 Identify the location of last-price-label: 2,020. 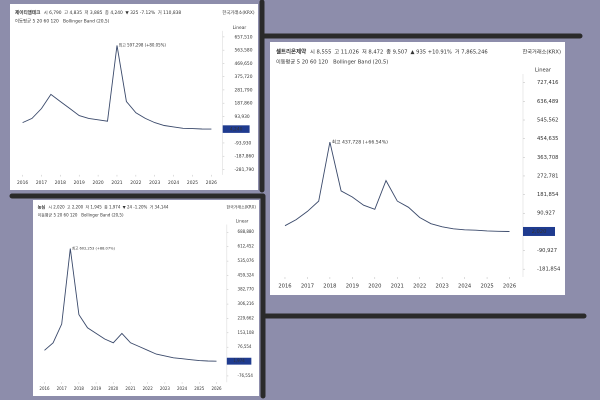
(539, 232).